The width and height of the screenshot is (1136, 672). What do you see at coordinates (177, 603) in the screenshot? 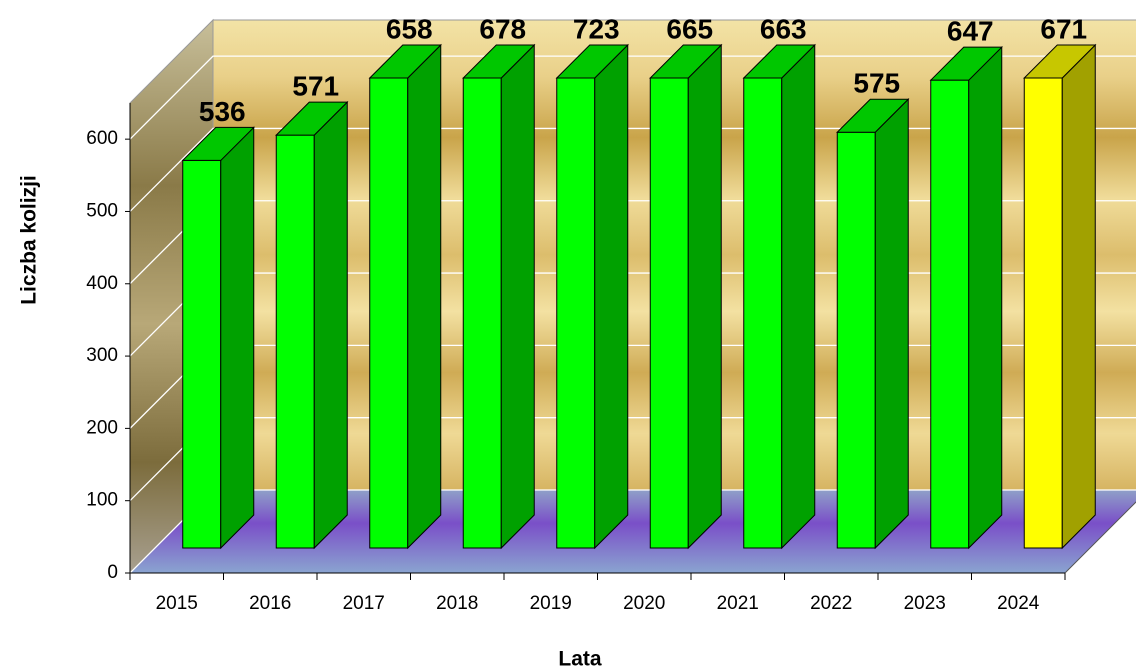
I see `x-tick-label: 2015` at bounding box center [177, 603].